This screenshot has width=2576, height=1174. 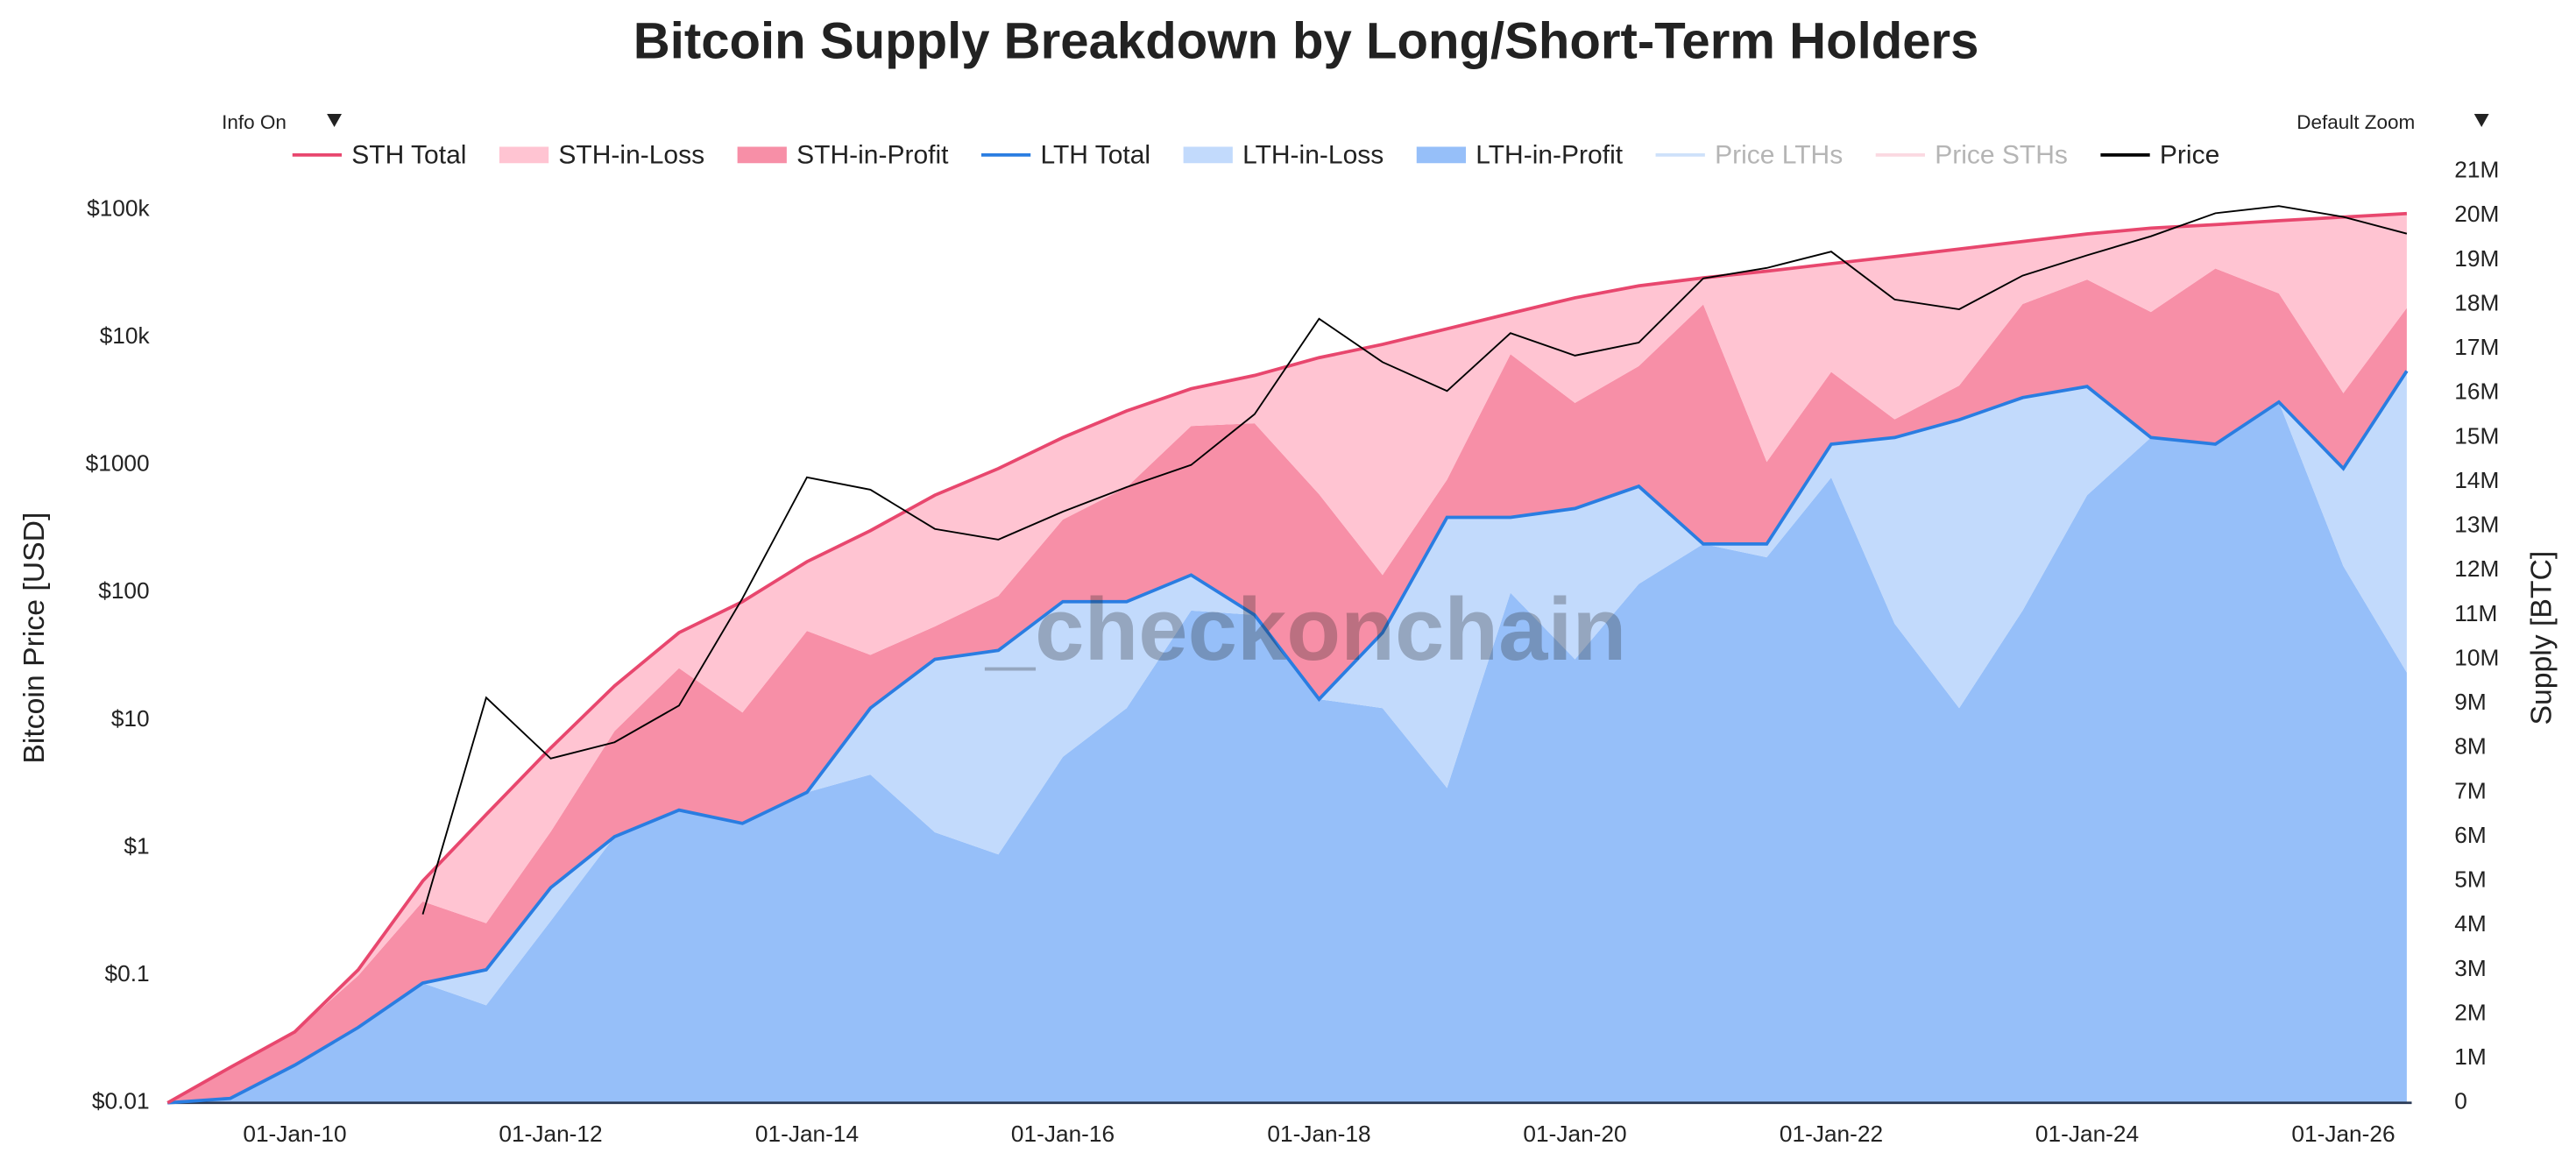 What do you see at coordinates (118, 463) in the screenshot?
I see `y-tick-label: $1000` at bounding box center [118, 463].